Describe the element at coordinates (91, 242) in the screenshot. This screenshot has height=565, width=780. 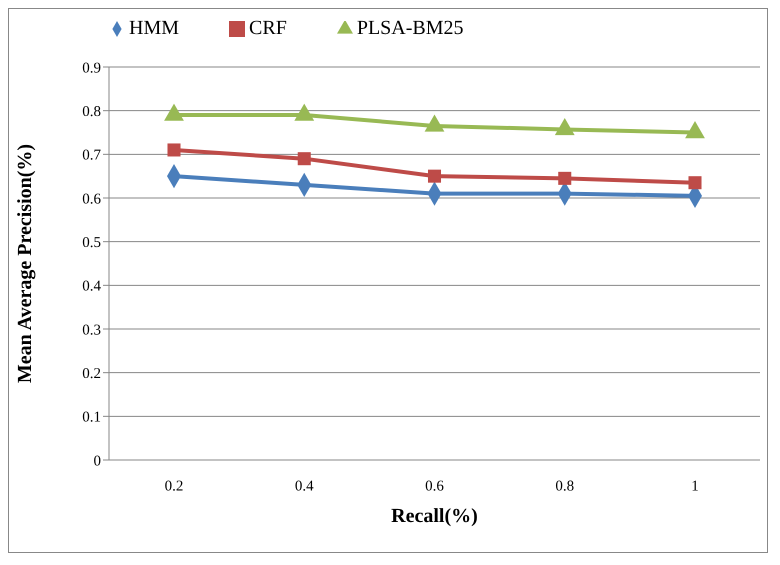
I see `y-tick-label: 0.5` at that location.